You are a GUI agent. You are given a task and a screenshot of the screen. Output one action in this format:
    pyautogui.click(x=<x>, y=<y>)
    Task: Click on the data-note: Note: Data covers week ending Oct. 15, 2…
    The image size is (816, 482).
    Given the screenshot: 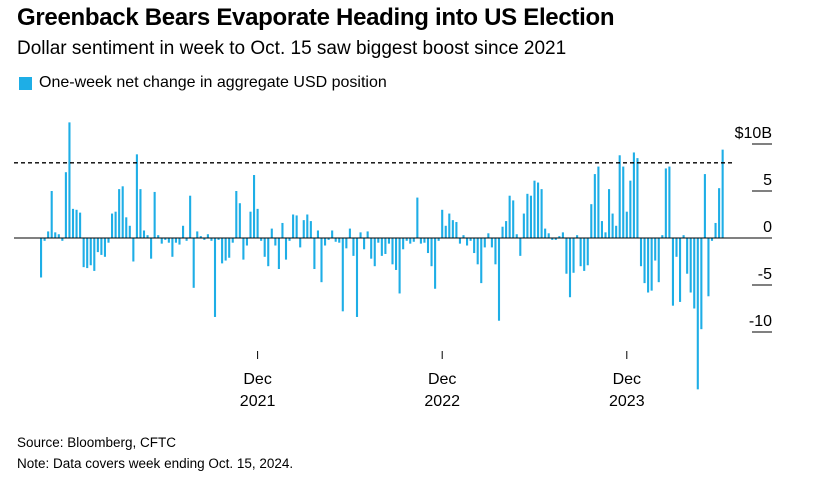 What is the action you would take?
    pyautogui.click(x=155, y=463)
    